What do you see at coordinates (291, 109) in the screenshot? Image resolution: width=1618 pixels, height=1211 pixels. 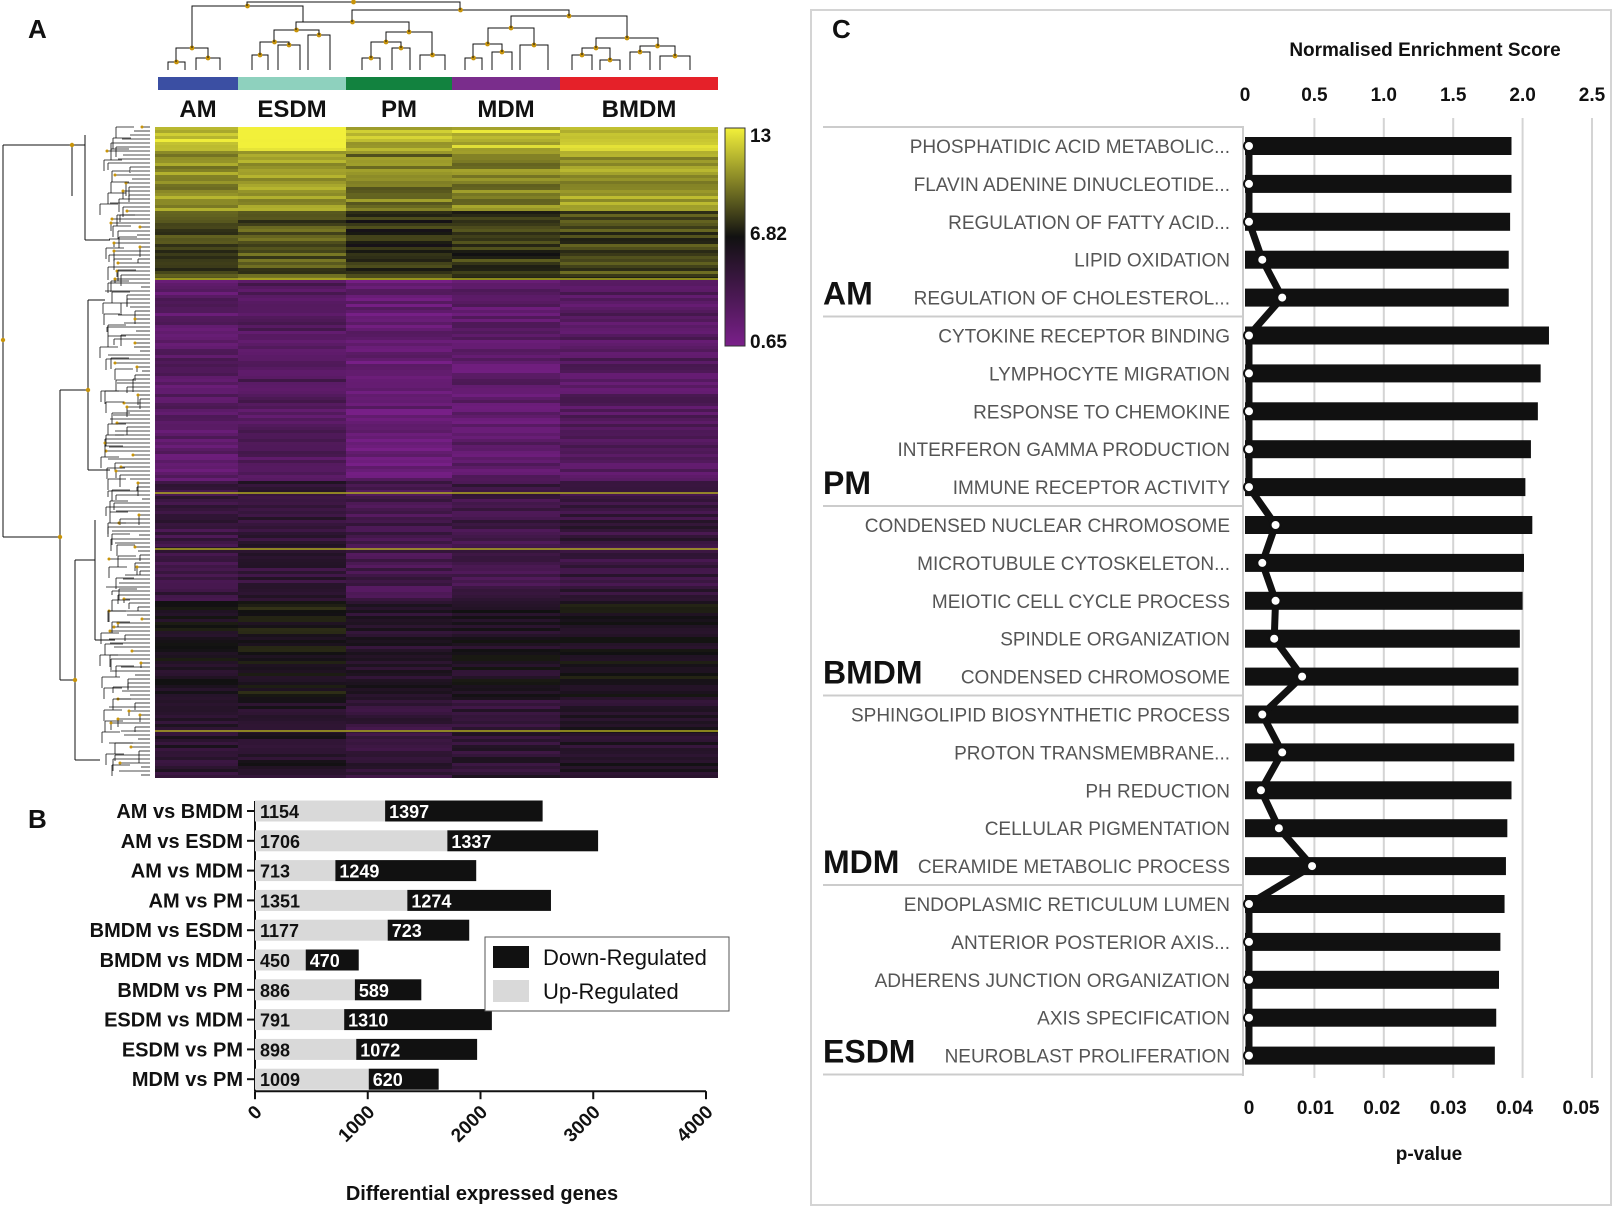 I see `group-label-esdm: ESDM` at bounding box center [291, 109].